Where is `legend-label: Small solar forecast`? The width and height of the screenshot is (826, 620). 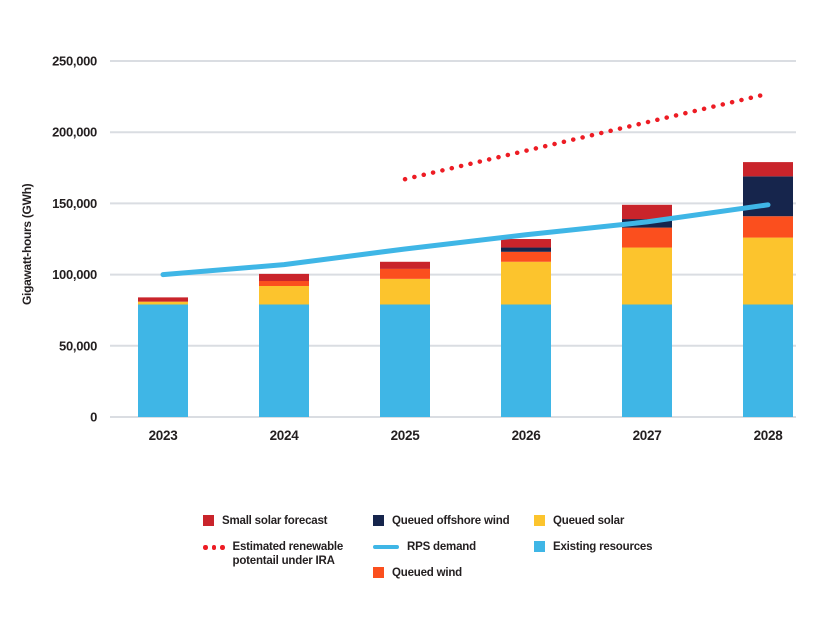 legend-label: Small solar forecast is located at coordinates (275, 521).